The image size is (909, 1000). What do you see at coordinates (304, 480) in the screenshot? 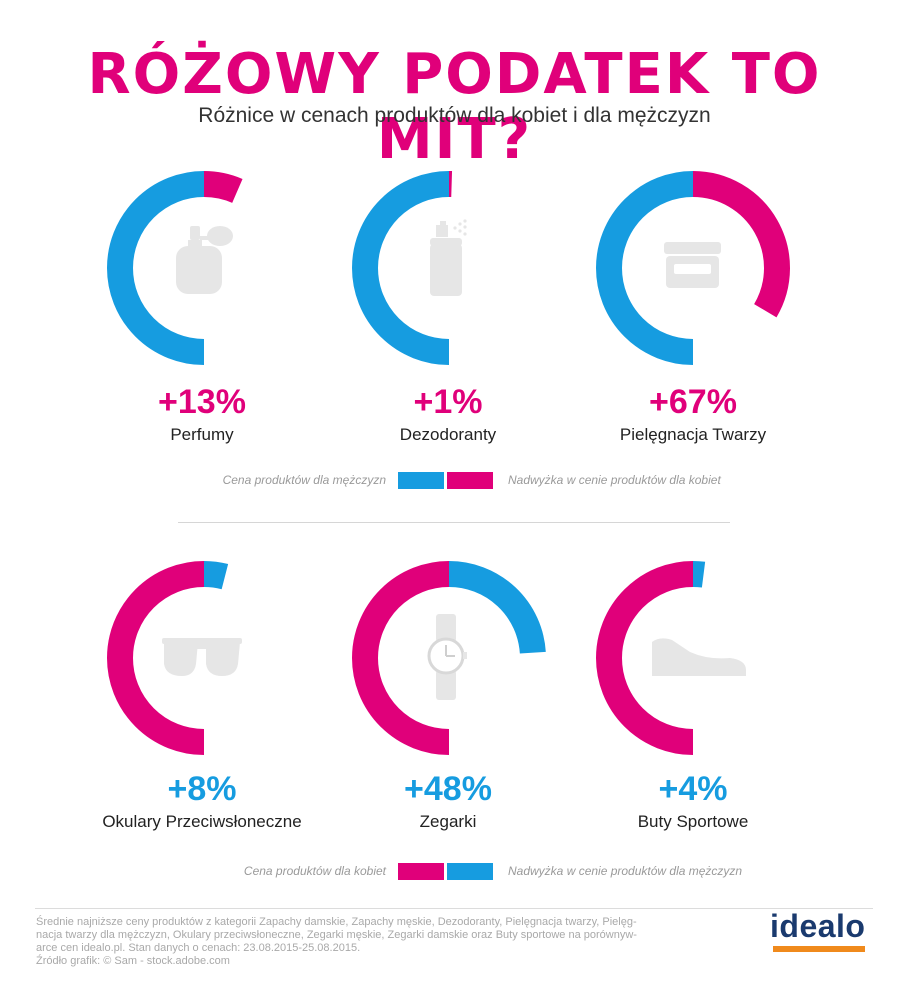
I see `legend-top-base-text: Cena produktów dla mężczyzn` at bounding box center [304, 480].